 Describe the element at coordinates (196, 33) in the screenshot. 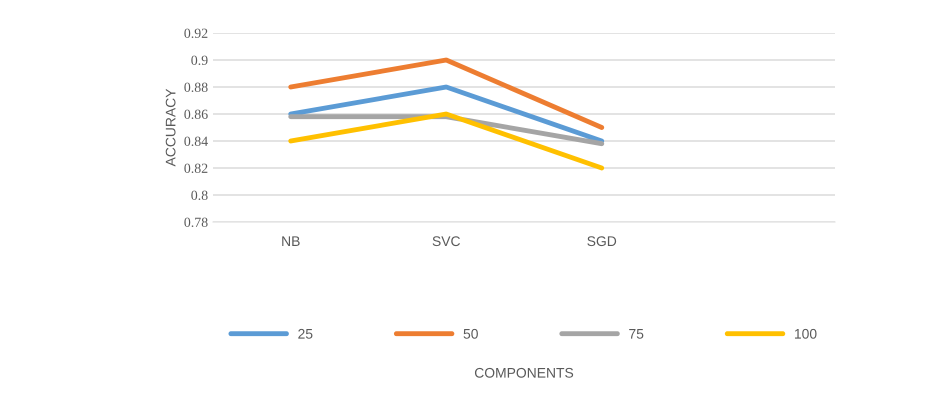

I see `y-tick-label: 0.92` at that location.